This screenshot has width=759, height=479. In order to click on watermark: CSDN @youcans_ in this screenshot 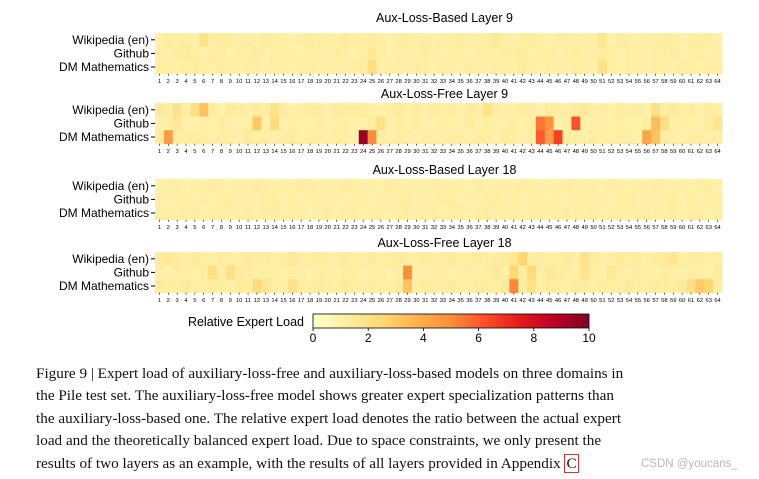, I will do `click(689, 464)`.